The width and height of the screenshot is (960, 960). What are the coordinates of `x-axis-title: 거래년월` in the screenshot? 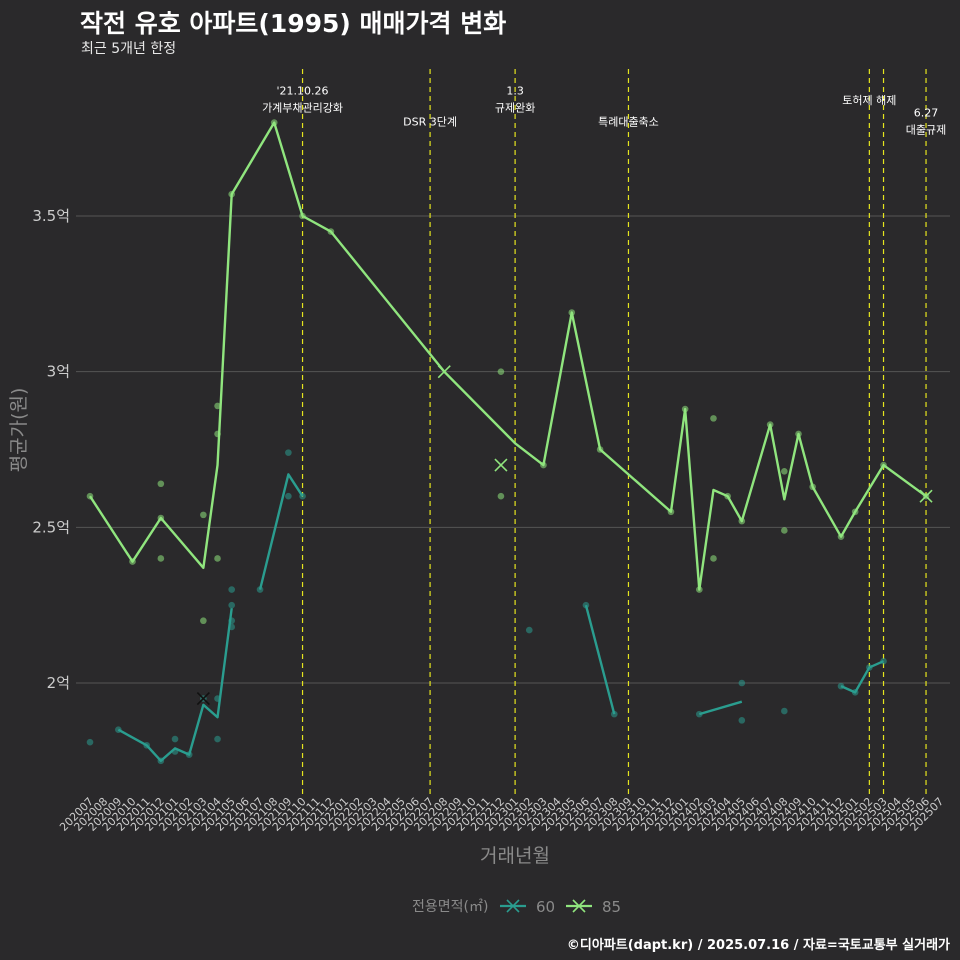 It's located at (515, 856).